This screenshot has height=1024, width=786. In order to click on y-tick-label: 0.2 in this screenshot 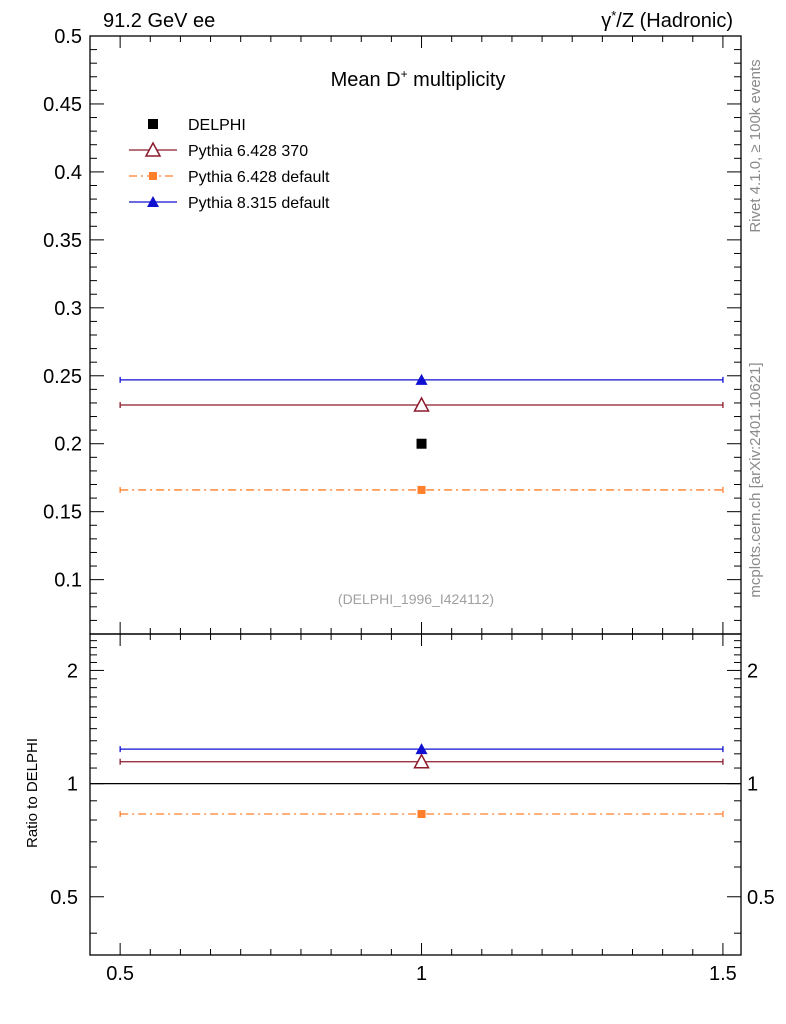, I will do `click(68, 445)`.